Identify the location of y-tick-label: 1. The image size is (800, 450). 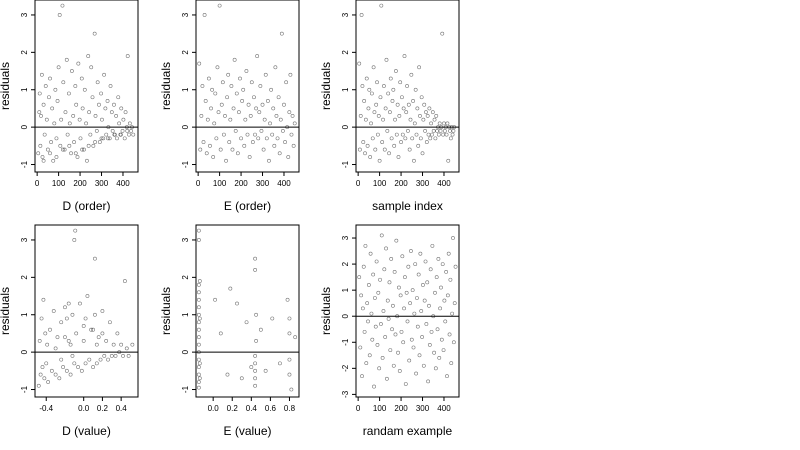
(345, 289).